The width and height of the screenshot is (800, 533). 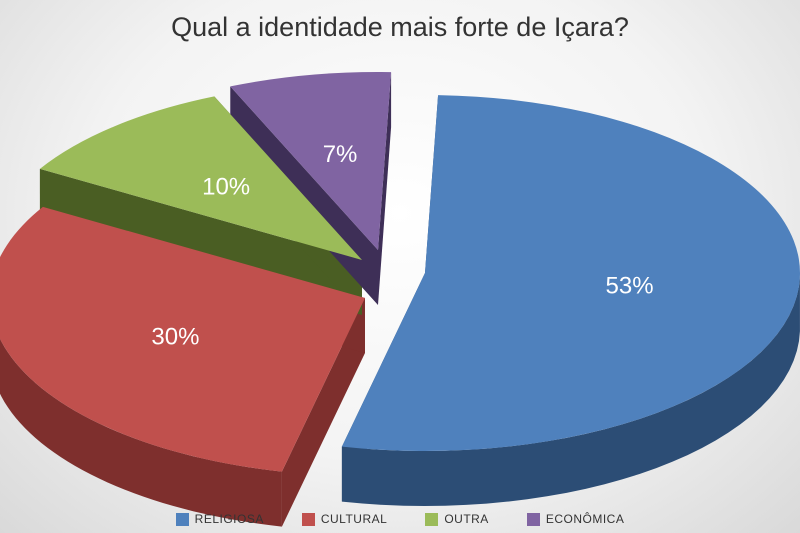 What do you see at coordinates (533, 519) in the screenshot?
I see `legend-swatch-economica` at bounding box center [533, 519].